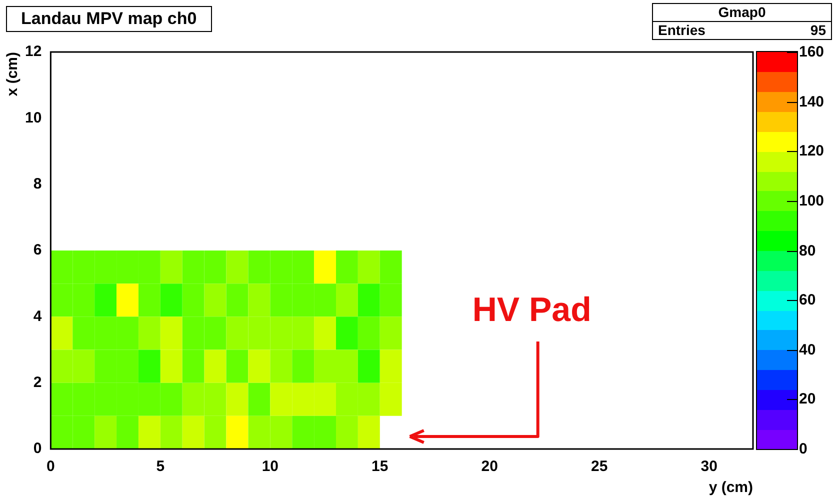  Describe the element at coordinates (682, 30) in the screenshot. I see `text: Entries` at that location.